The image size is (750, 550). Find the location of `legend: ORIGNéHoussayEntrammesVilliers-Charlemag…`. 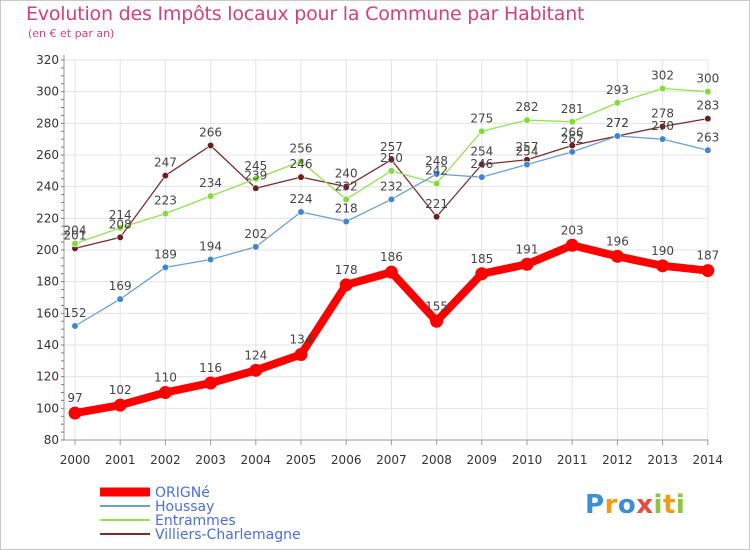

legend: ORIGNéHoussayEntrammesVilliers-Charlemag… is located at coordinates (200, 514).